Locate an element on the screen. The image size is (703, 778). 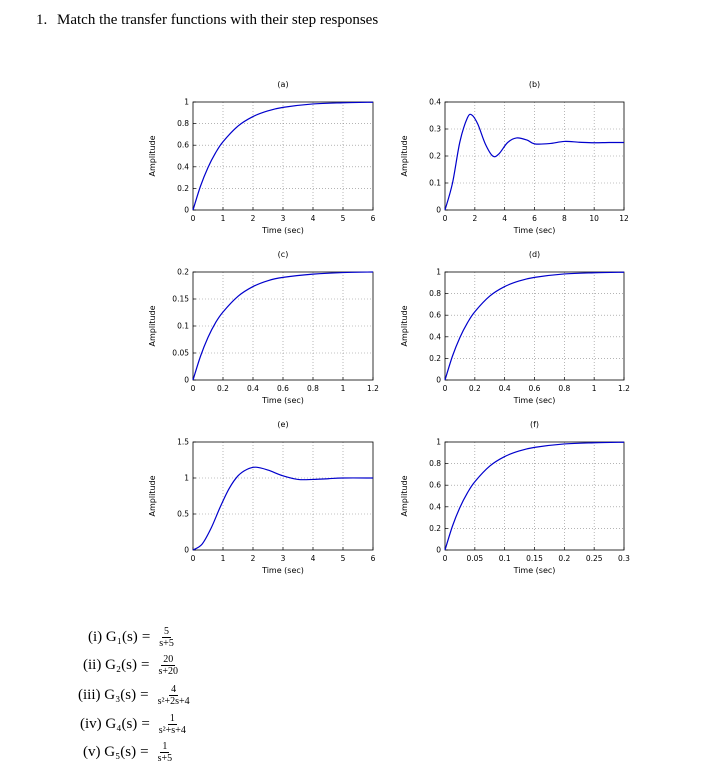
x-tick-label: 10 is located at coordinates (594, 218).